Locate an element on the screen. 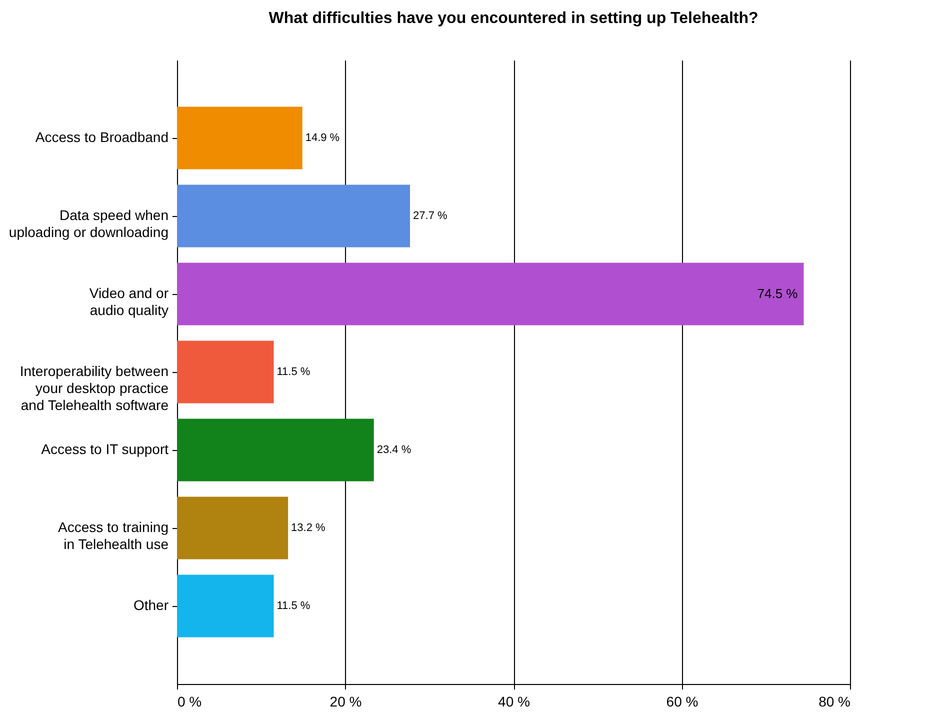 This screenshot has width=927, height=722. x-tick-label: 0 % is located at coordinates (190, 702).